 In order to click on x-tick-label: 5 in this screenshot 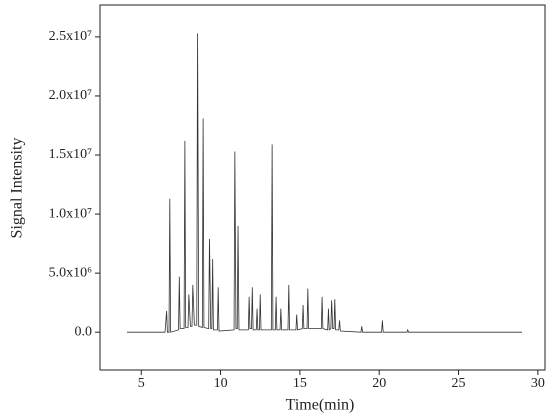, I will do `click(141, 383)`.